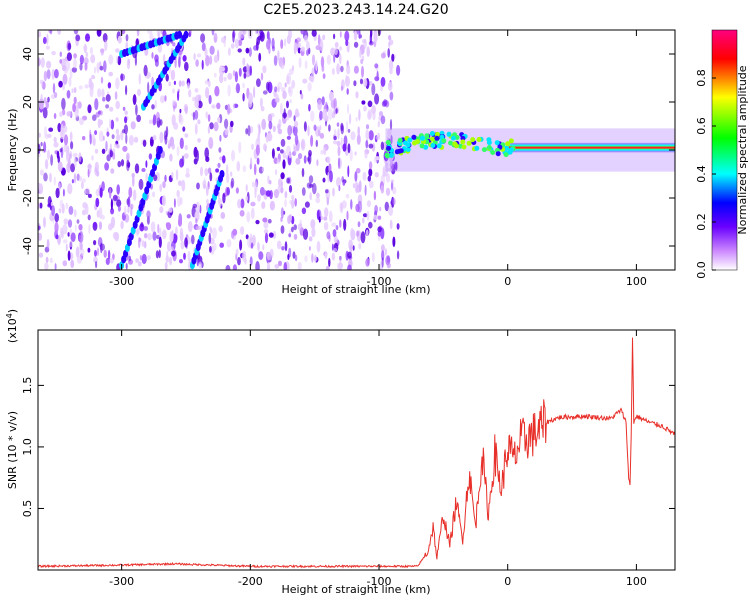  I want to click on snr-x-label: Height of straight line (km), so click(355, 589).